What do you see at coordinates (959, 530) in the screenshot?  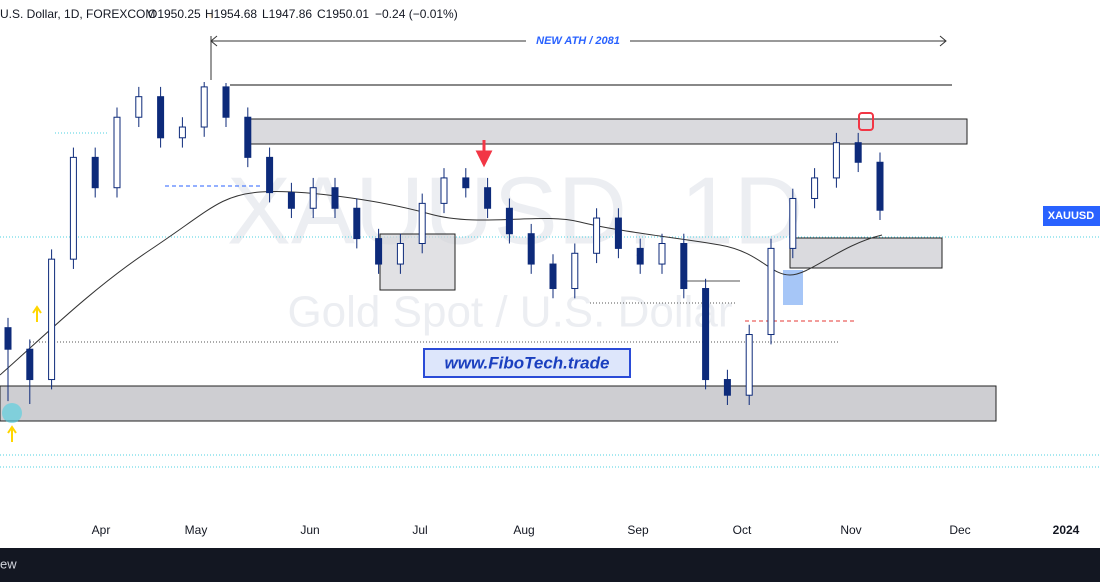 I see `x-label: Dec` at bounding box center [959, 530].